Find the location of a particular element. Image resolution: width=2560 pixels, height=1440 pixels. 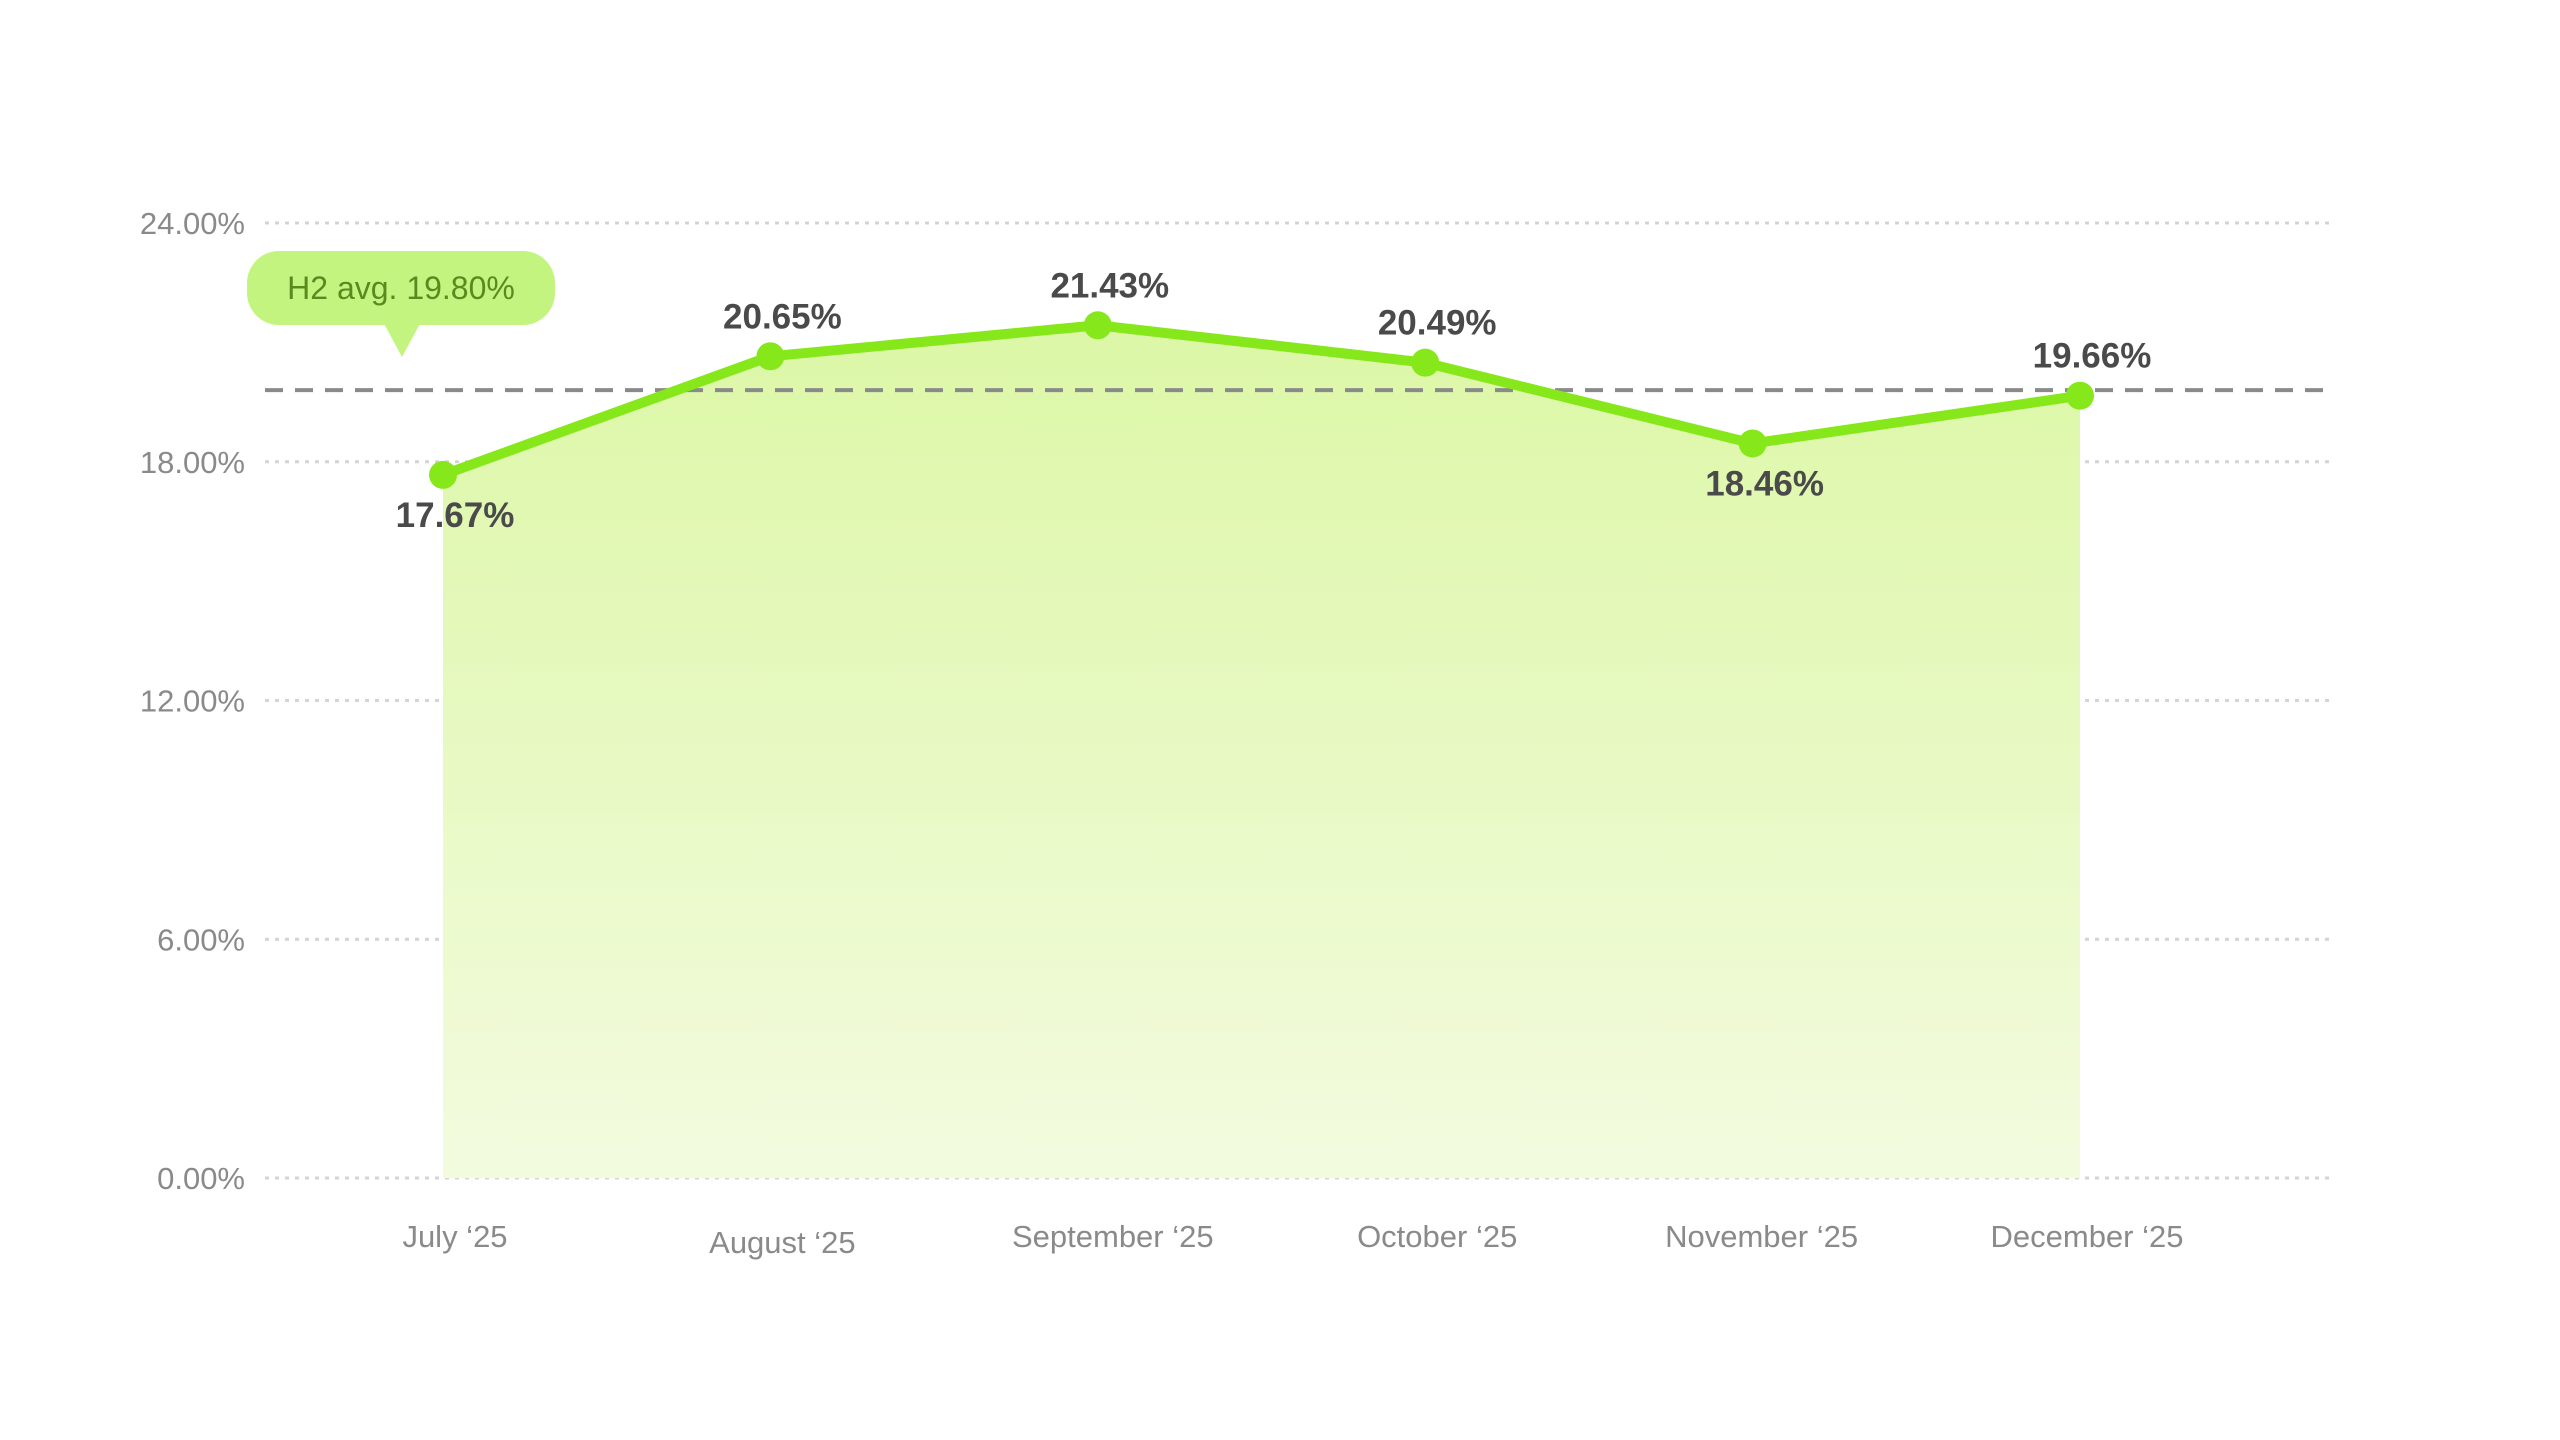

y-tick-label: 24.00% is located at coordinates (192, 223).